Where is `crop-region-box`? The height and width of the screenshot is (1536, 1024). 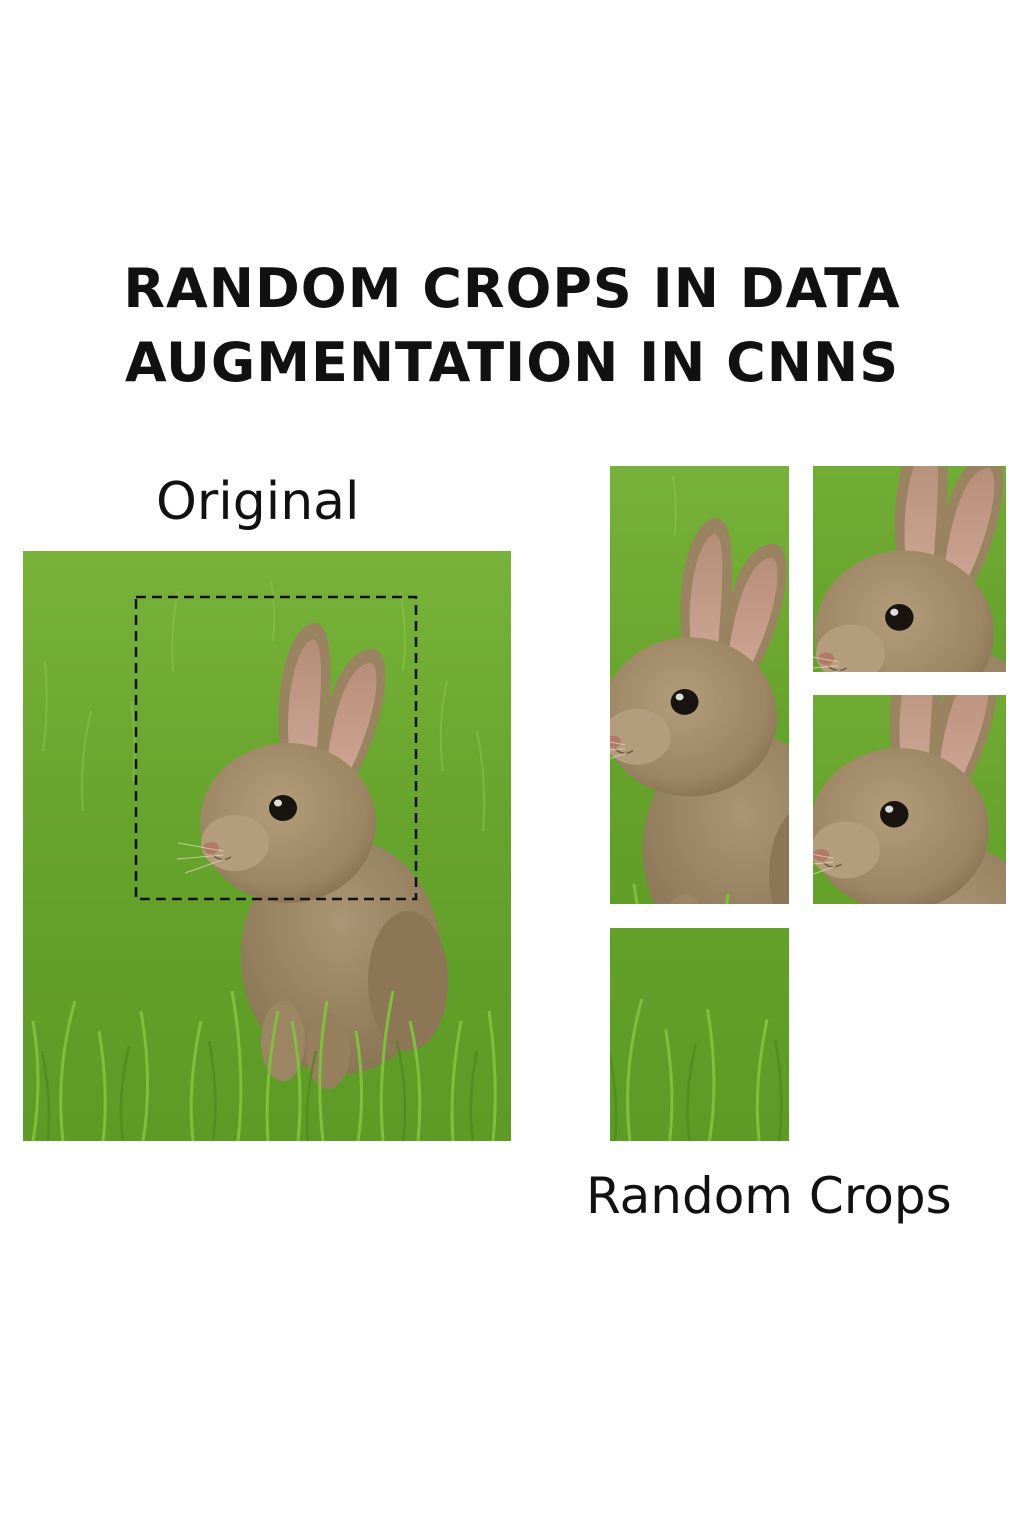
crop-region-box is located at coordinates (276, 748).